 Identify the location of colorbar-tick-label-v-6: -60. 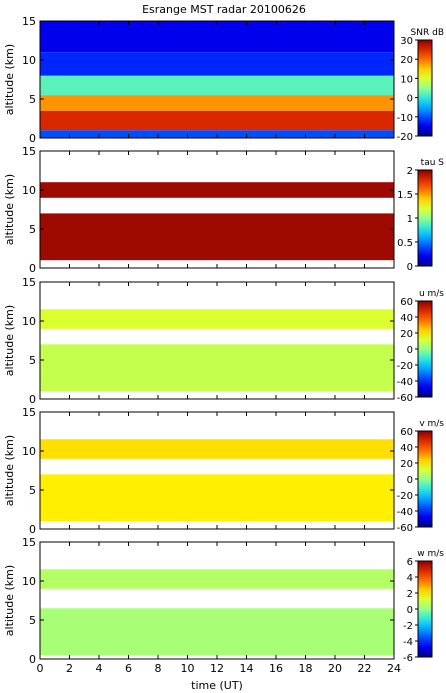
(405, 528).